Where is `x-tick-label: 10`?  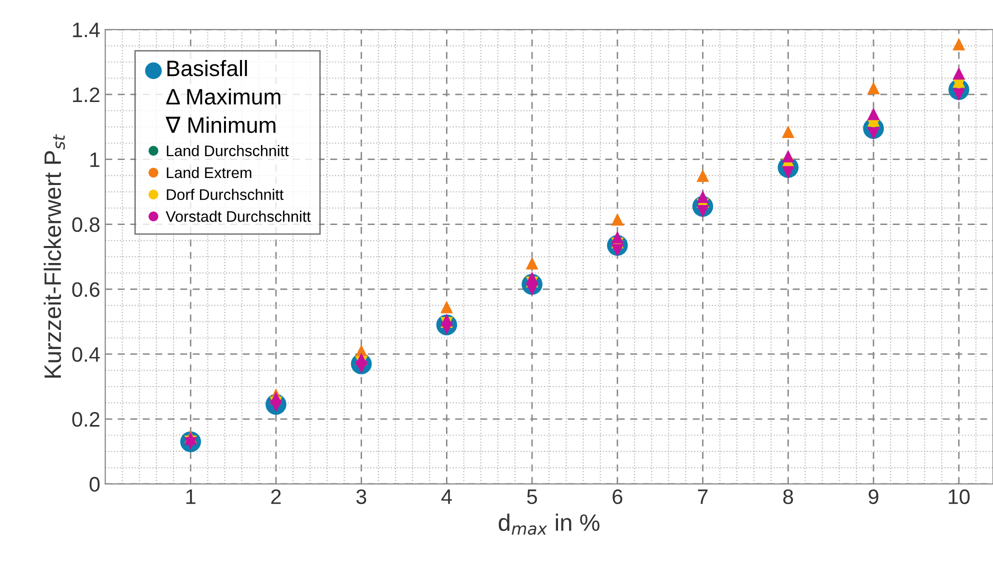
x-tick-label: 10 is located at coordinates (959, 496).